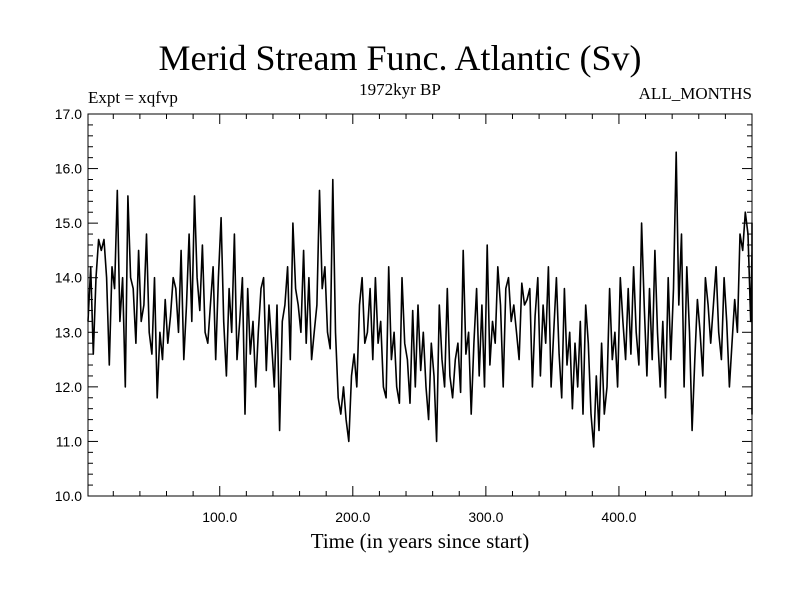 Image resolution: width=800 pixels, height=600 pixels. Describe the element at coordinates (400, 58) in the screenshot. I see `chart-title: Merid Stream Func. Atlantic (Sv)` at that location.